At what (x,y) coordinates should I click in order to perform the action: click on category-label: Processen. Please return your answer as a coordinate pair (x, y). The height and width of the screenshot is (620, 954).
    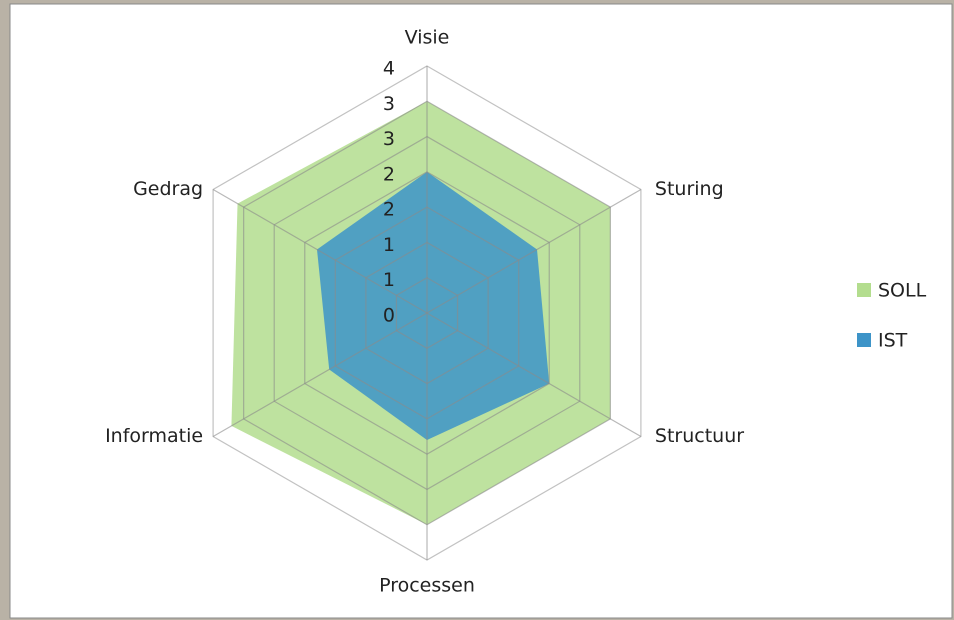
    Looking at the image, I should click on (427, 586).